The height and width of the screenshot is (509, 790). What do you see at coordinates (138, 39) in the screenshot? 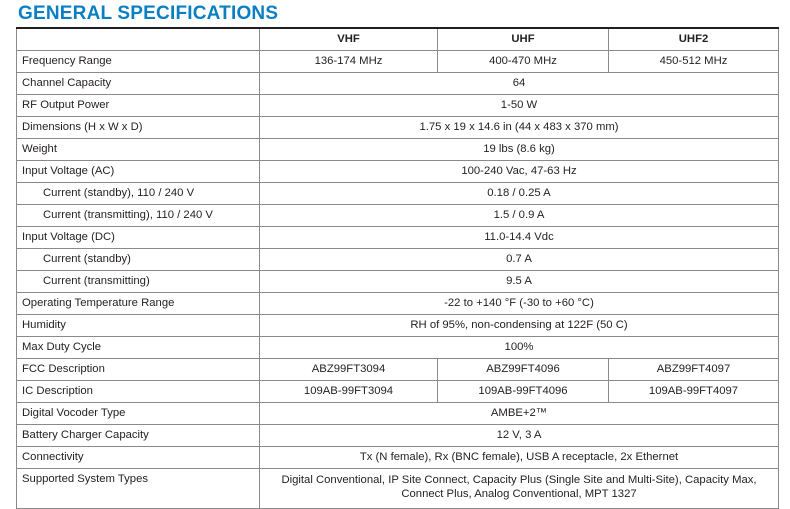
I see `header-label-cell` at bounding box center [138, 39].